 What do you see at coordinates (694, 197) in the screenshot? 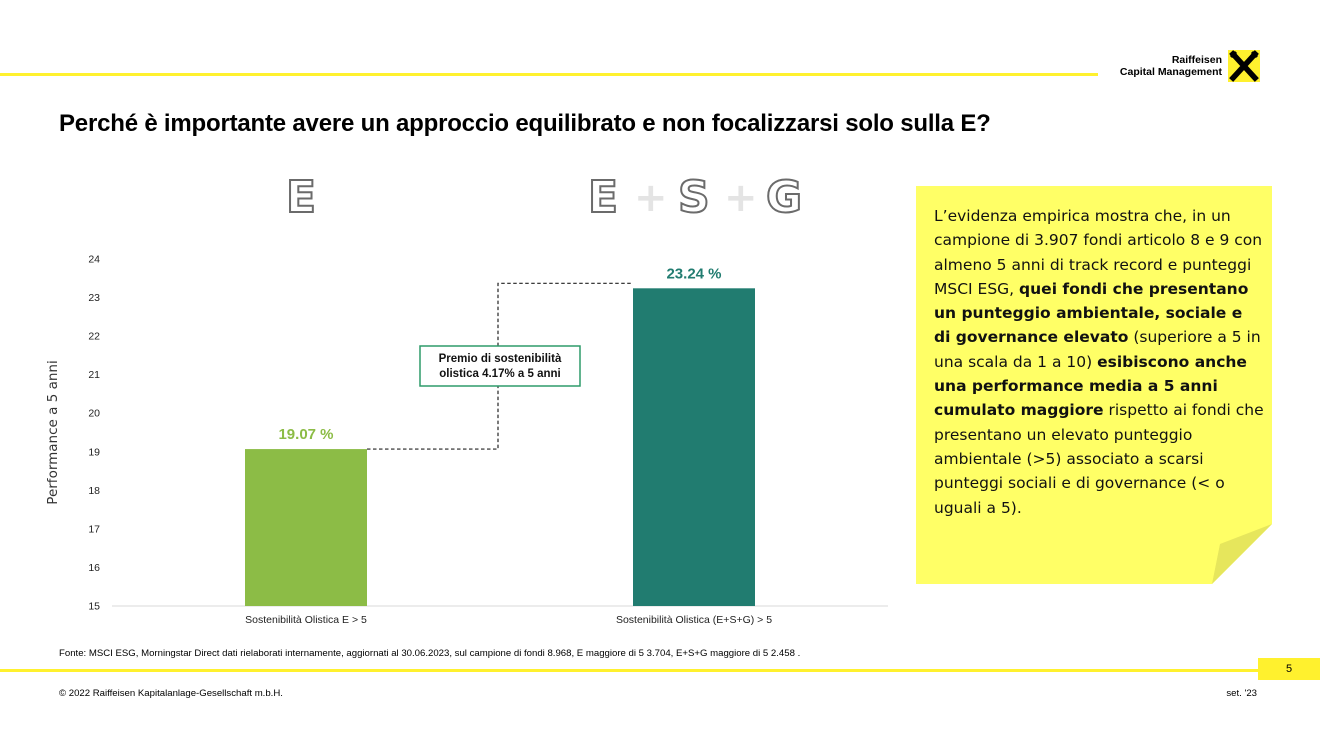
I see `heading-s: S` at bounding box center [694, 197].